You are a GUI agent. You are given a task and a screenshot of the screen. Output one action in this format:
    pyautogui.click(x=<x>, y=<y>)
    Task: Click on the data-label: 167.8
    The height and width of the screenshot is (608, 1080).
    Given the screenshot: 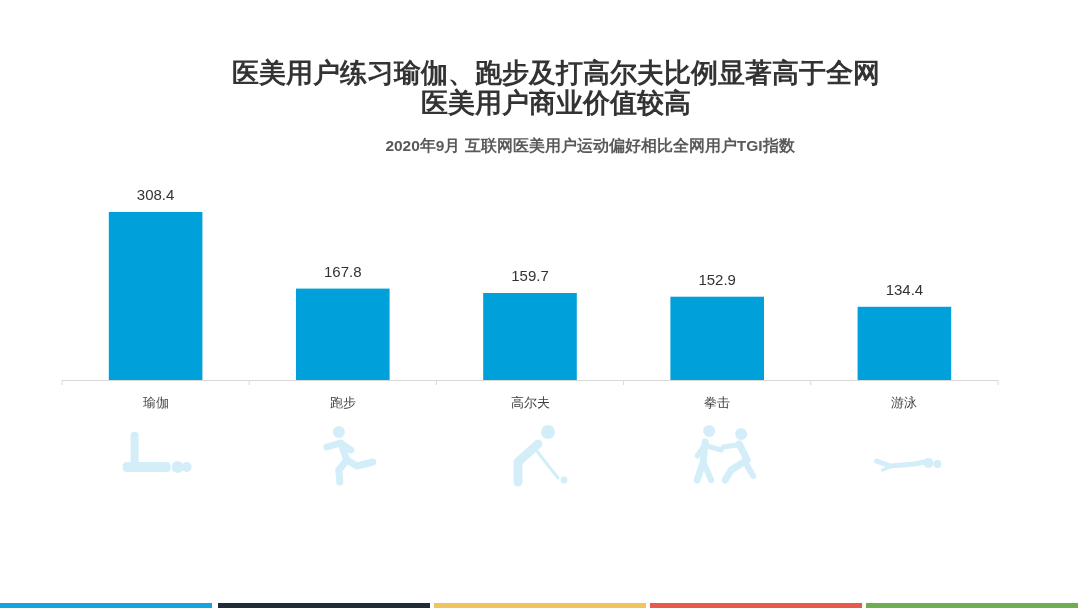 What is the action you would take?
    pyautogui.click(x=343, y=271)
    